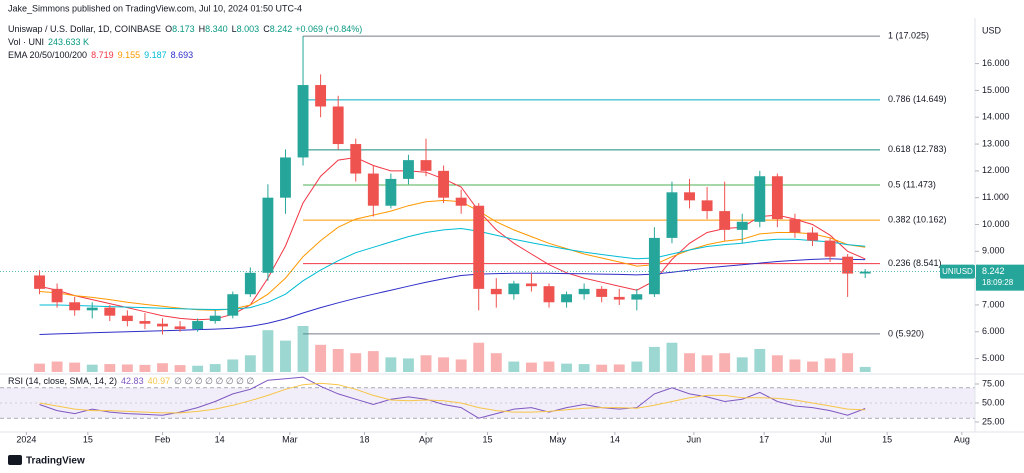  I want to click on y-tick-label: 12.000, so click(996, 170).